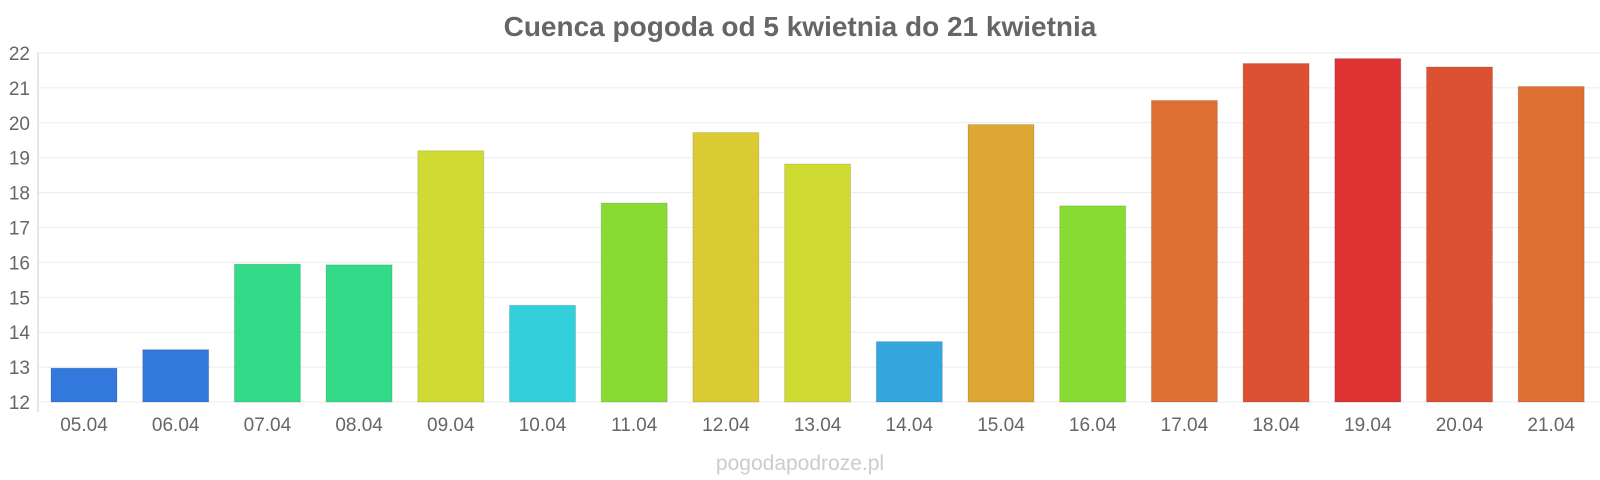 This screenshot has height=480, width=1600. What do you see at coordinates (818, 283) in the screenshot?
I see `bar-13.04` at bounding box center [818, 283].